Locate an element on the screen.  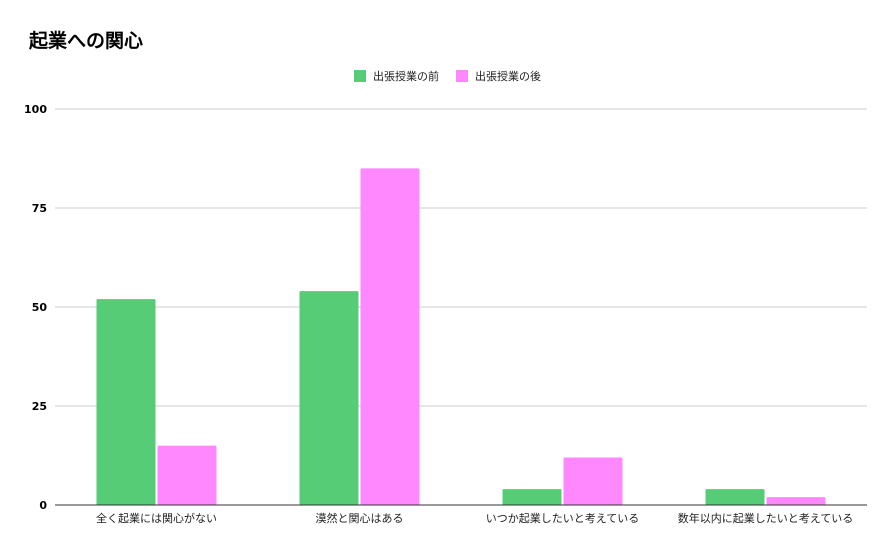
x-tick-label: 全く起業には関心がない is located at coordinates (156, 518).